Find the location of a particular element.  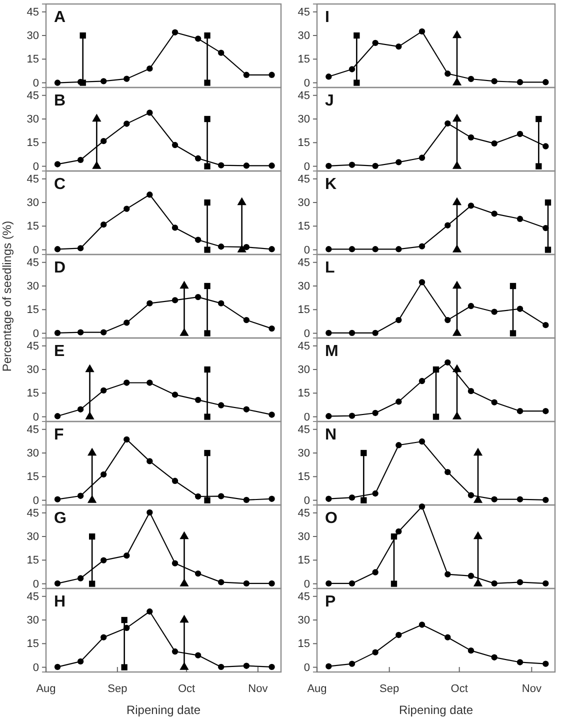

chart-title: E is located at coordinates (59, 351).